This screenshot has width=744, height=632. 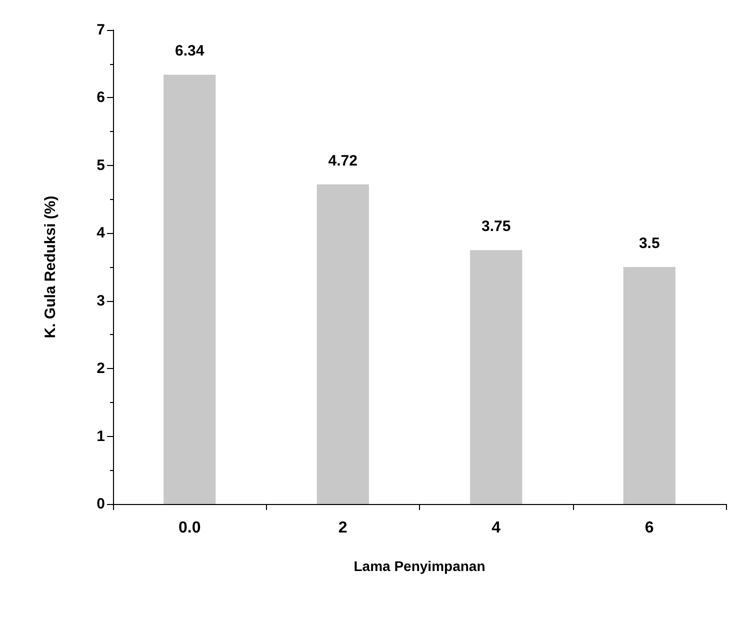 I want to click on x-tick-label: 4, so click(x=496, y=528).